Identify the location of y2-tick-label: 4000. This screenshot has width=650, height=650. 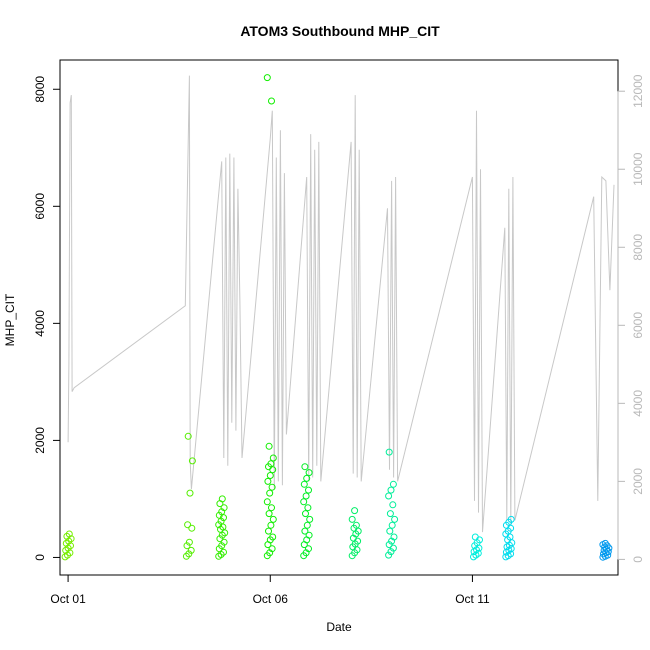
(638, 403).